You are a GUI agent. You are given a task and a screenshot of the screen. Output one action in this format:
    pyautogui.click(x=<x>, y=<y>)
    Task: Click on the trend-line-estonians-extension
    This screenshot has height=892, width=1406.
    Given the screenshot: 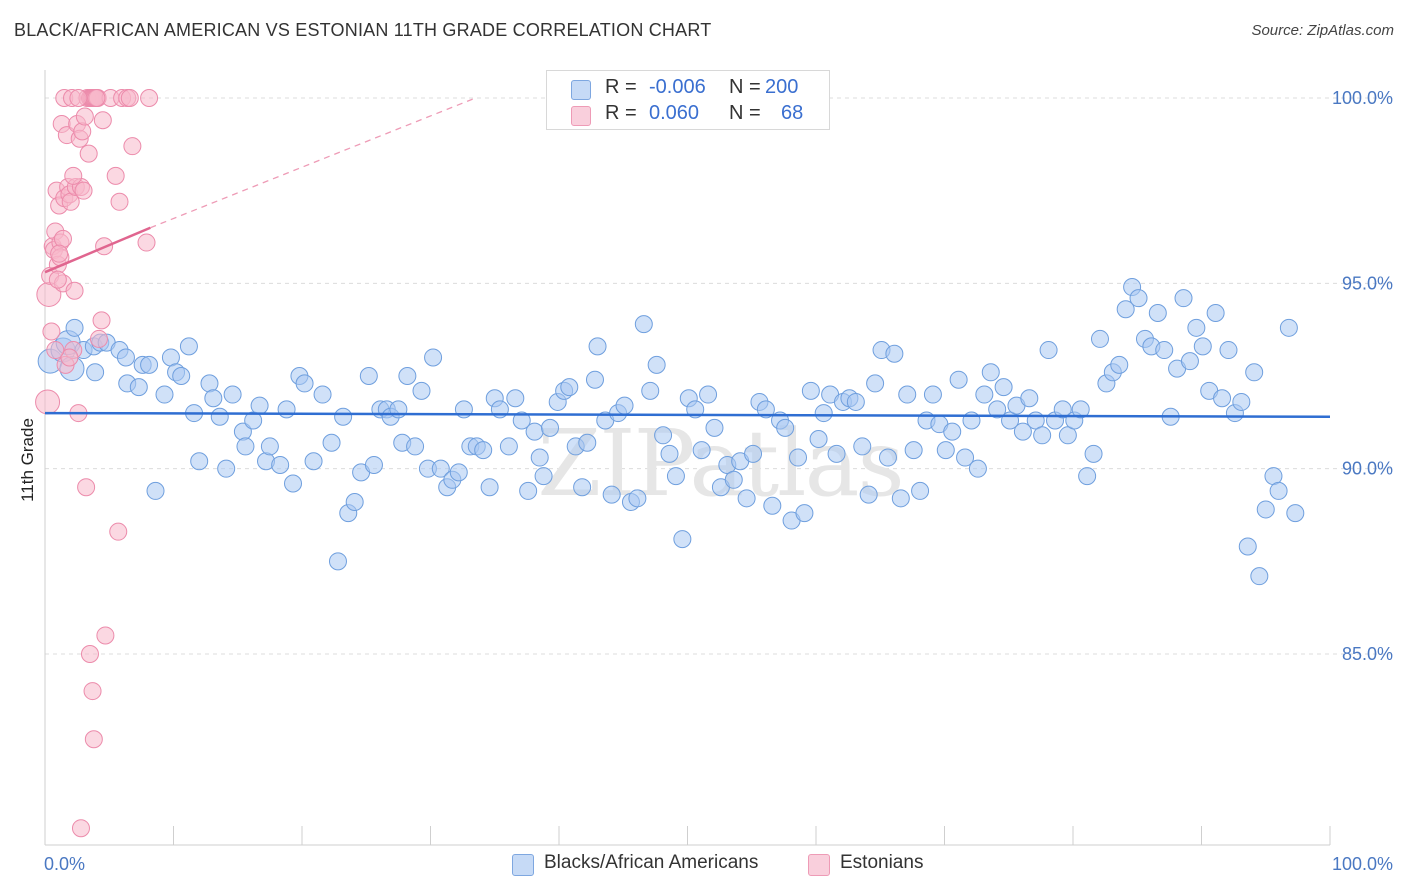 What is the action you would take?
    pyautogui.click(x=313, y=163)
    